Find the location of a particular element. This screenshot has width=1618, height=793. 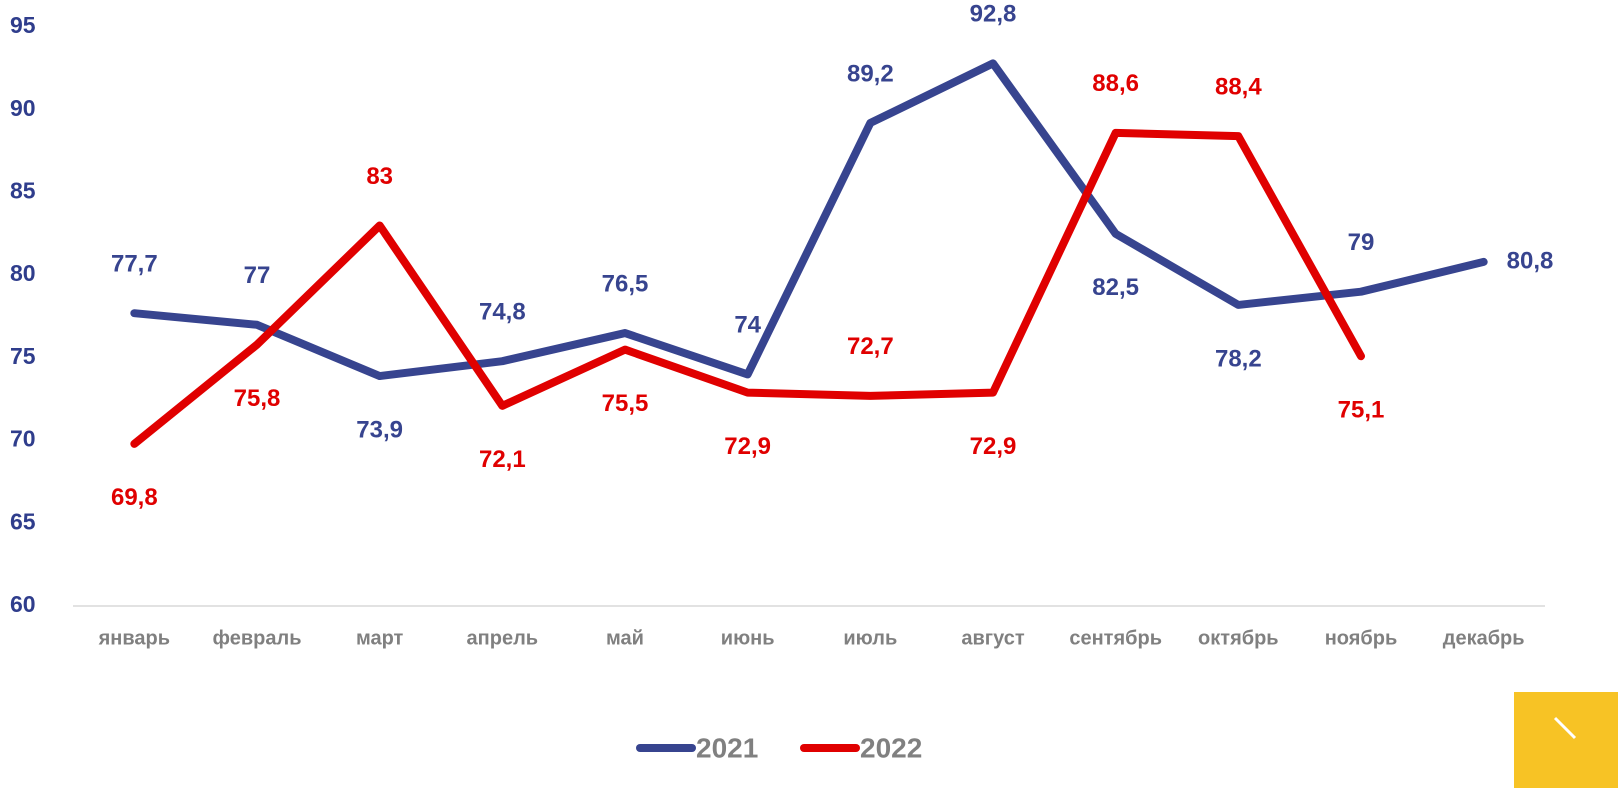

x-tick-label: апрель is located at coordinates (503, 638).